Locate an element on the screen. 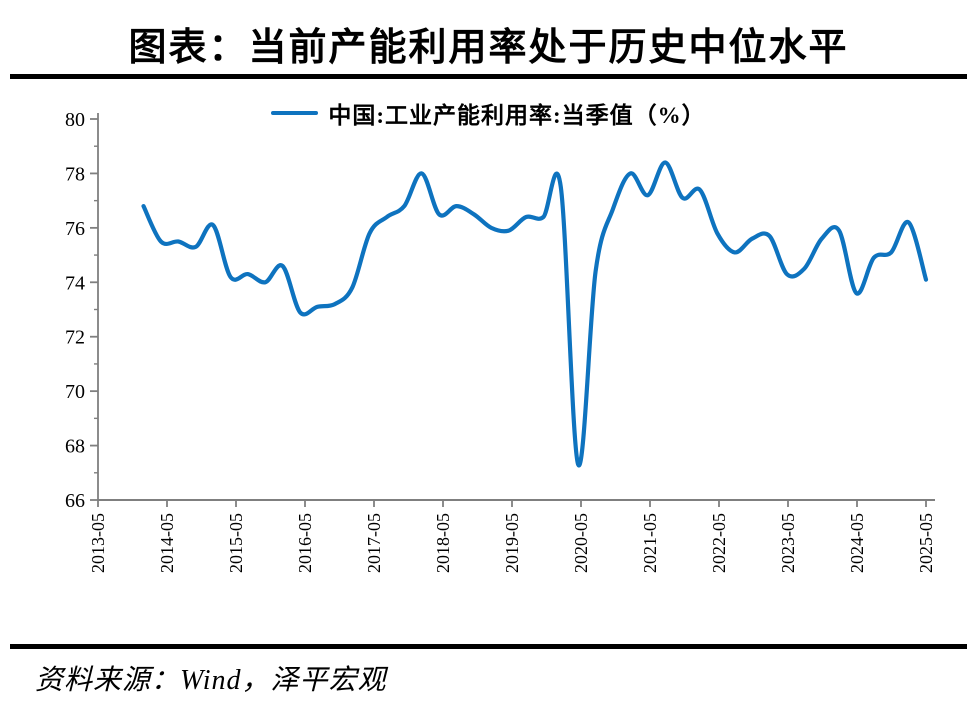  svg-text: 76 is located at coordinates (75, 229).